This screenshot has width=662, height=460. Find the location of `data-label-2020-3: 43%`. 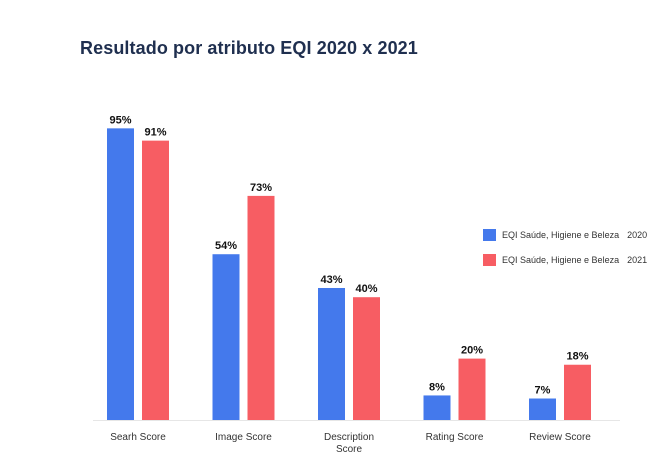

data-label-2020-3: 43% is located at coordinates (331, 280).